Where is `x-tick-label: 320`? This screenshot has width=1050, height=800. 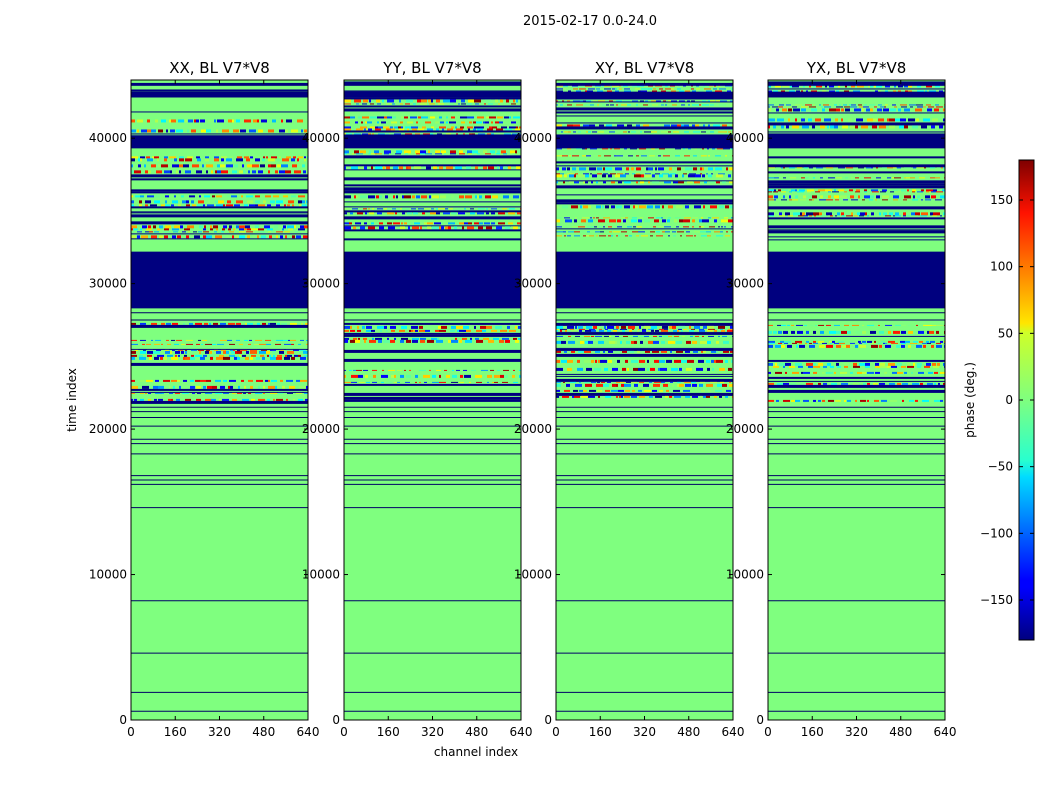 x-tick-label: 320 is located at coordinates (644, 732).